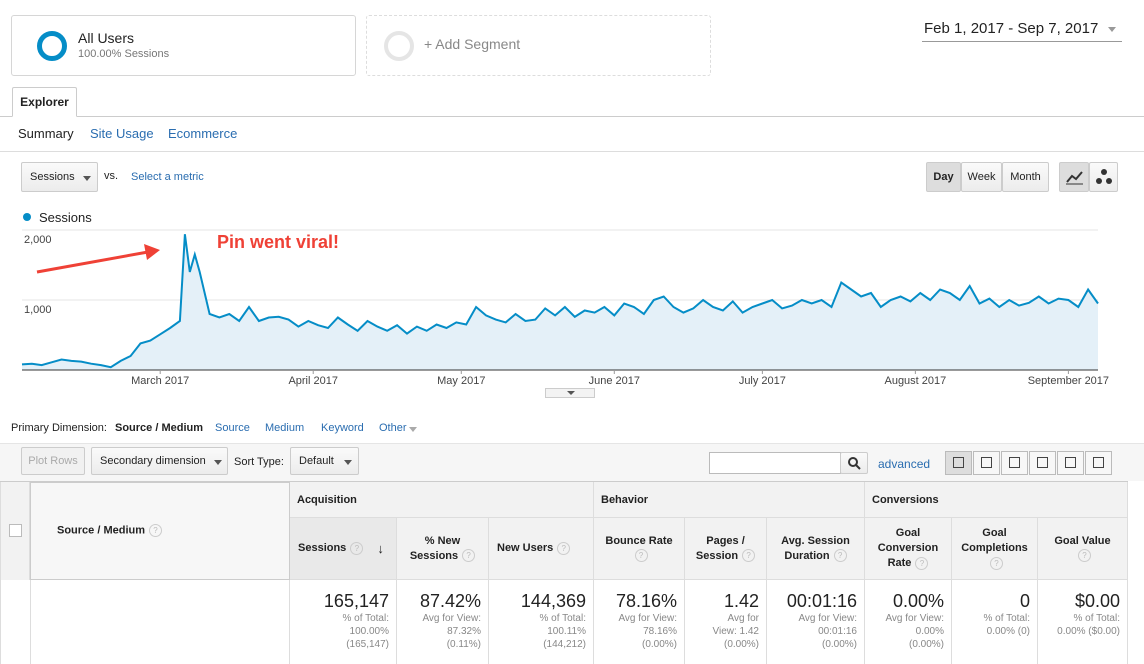 This screenshot has height=664, width=1144. Describe the element at coordinates (1024, 601) in the screenshot. I see `total-value: 0` at that location.